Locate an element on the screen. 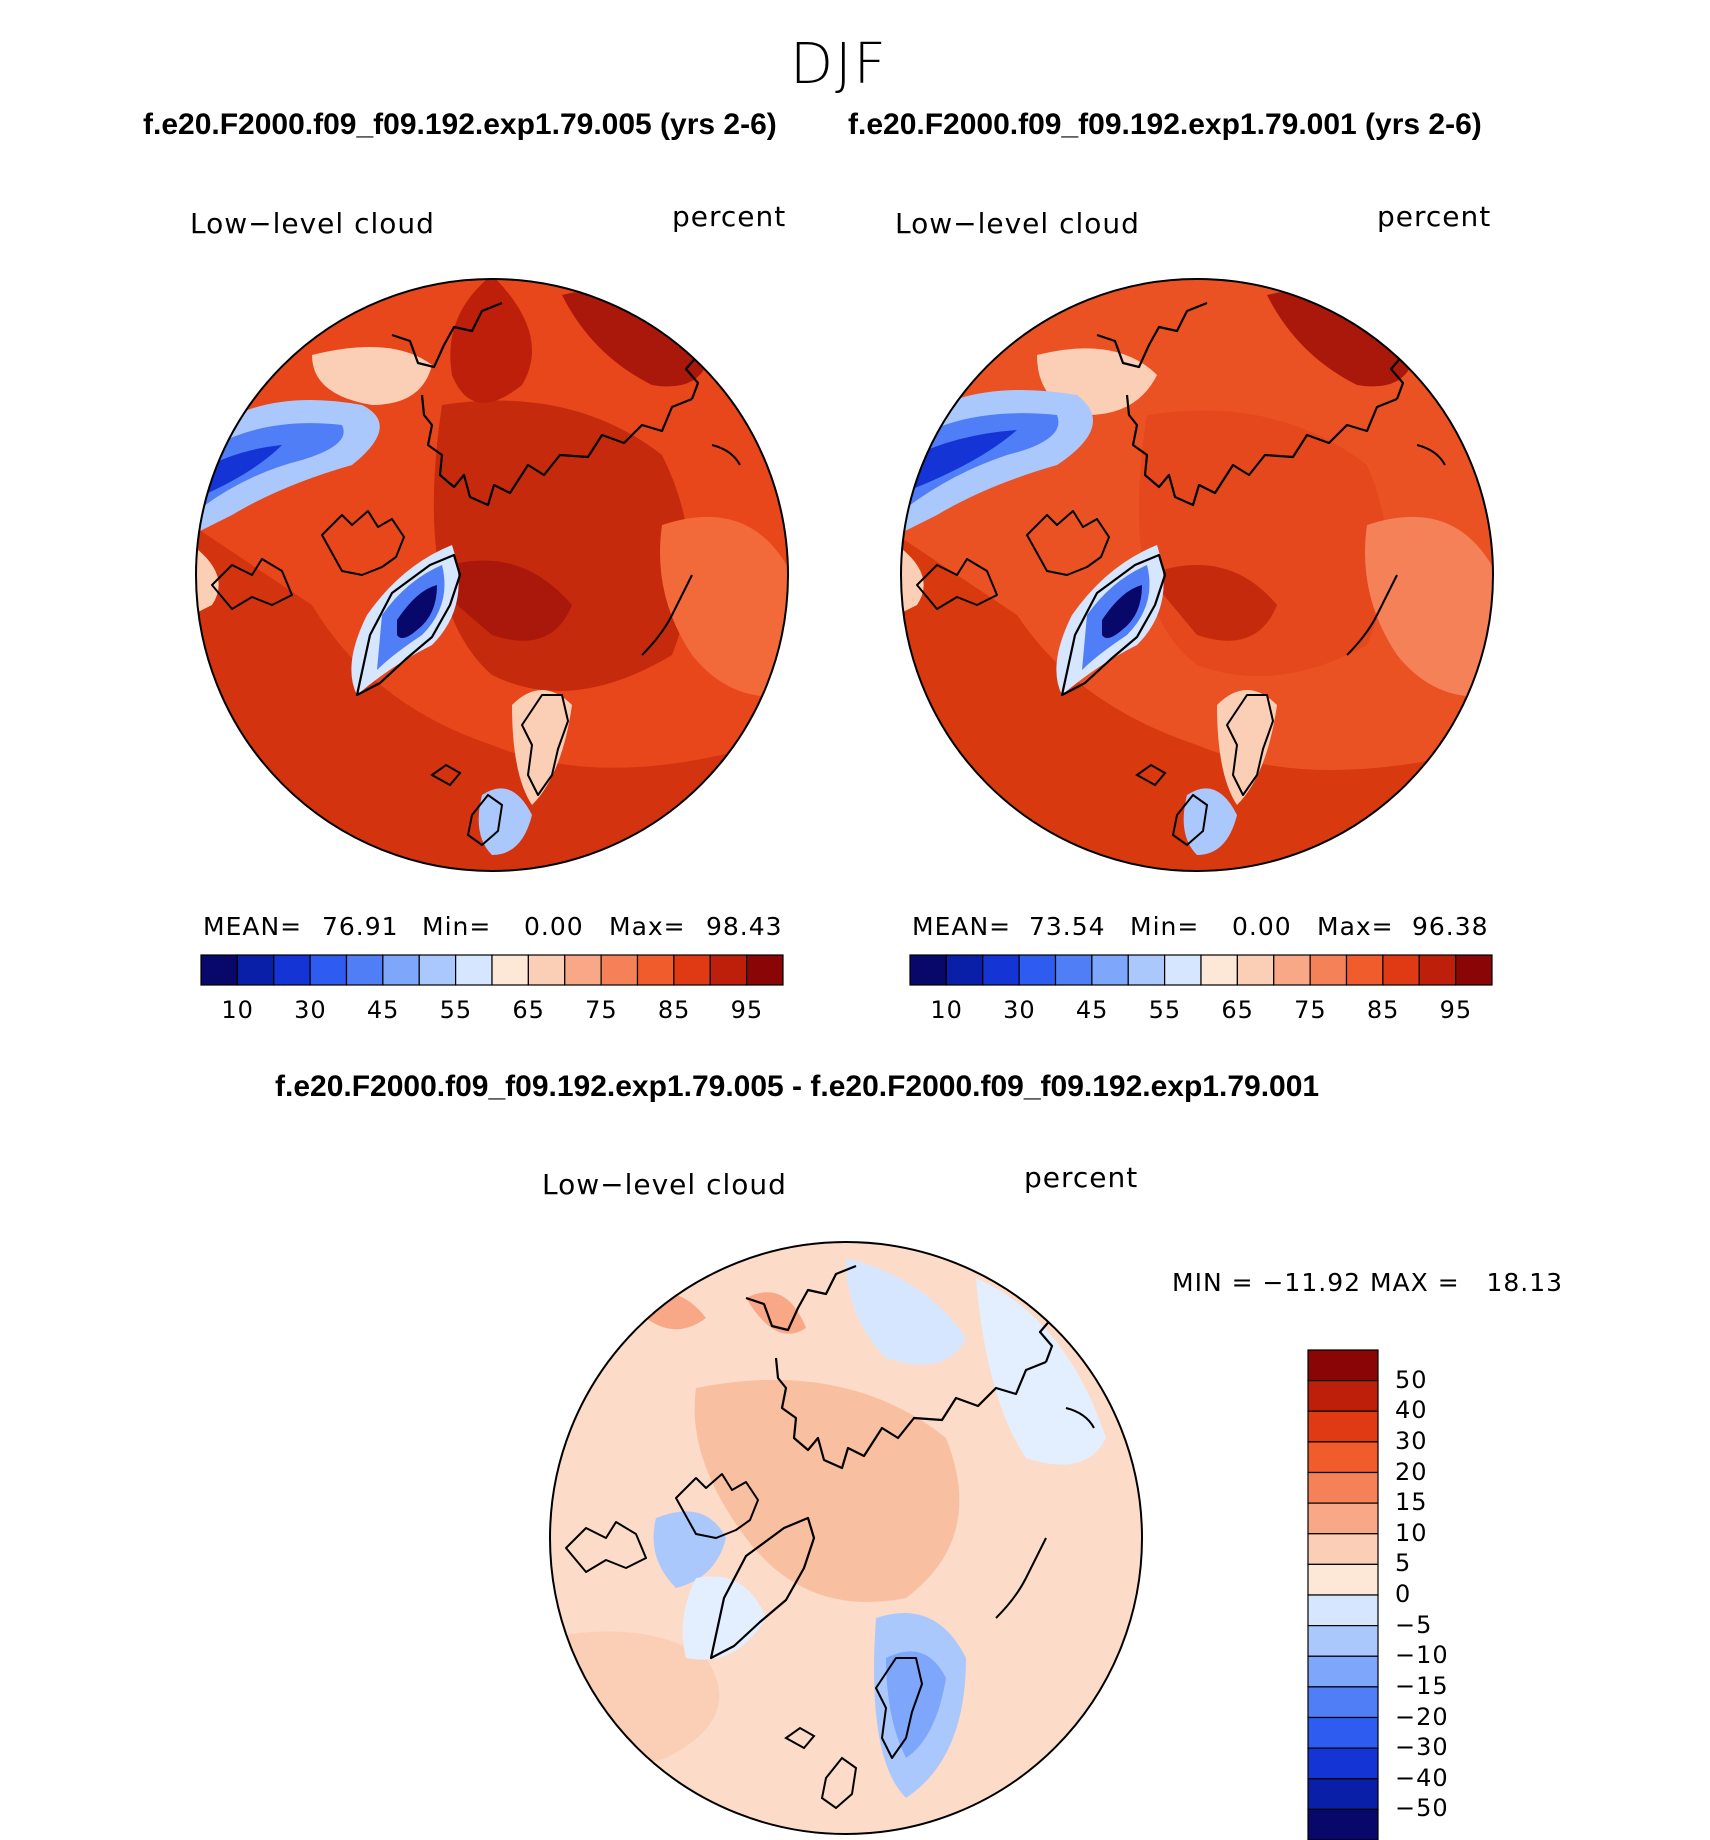  map-right is located at coordinates (1197, 575).